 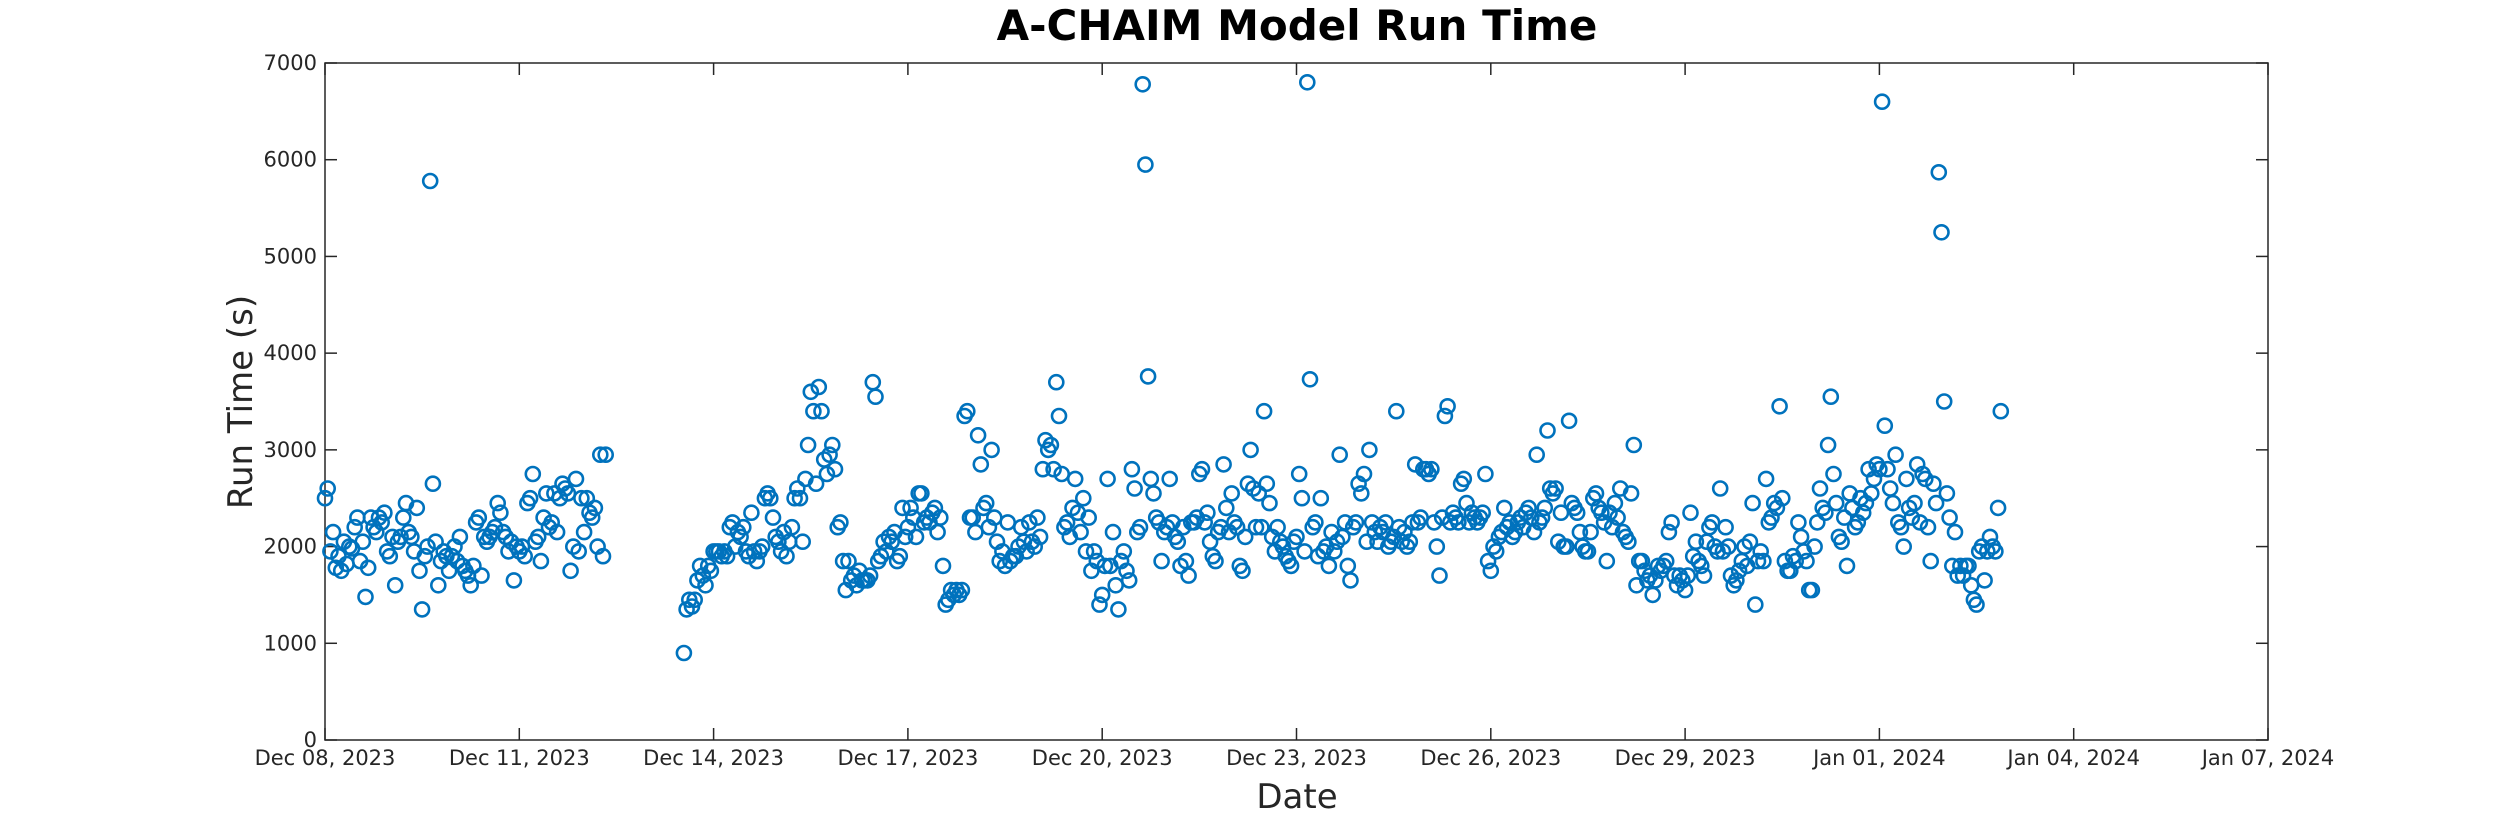 I want to click on x-tick-label: Dec 11, 2023, so click(x=519, y=758).